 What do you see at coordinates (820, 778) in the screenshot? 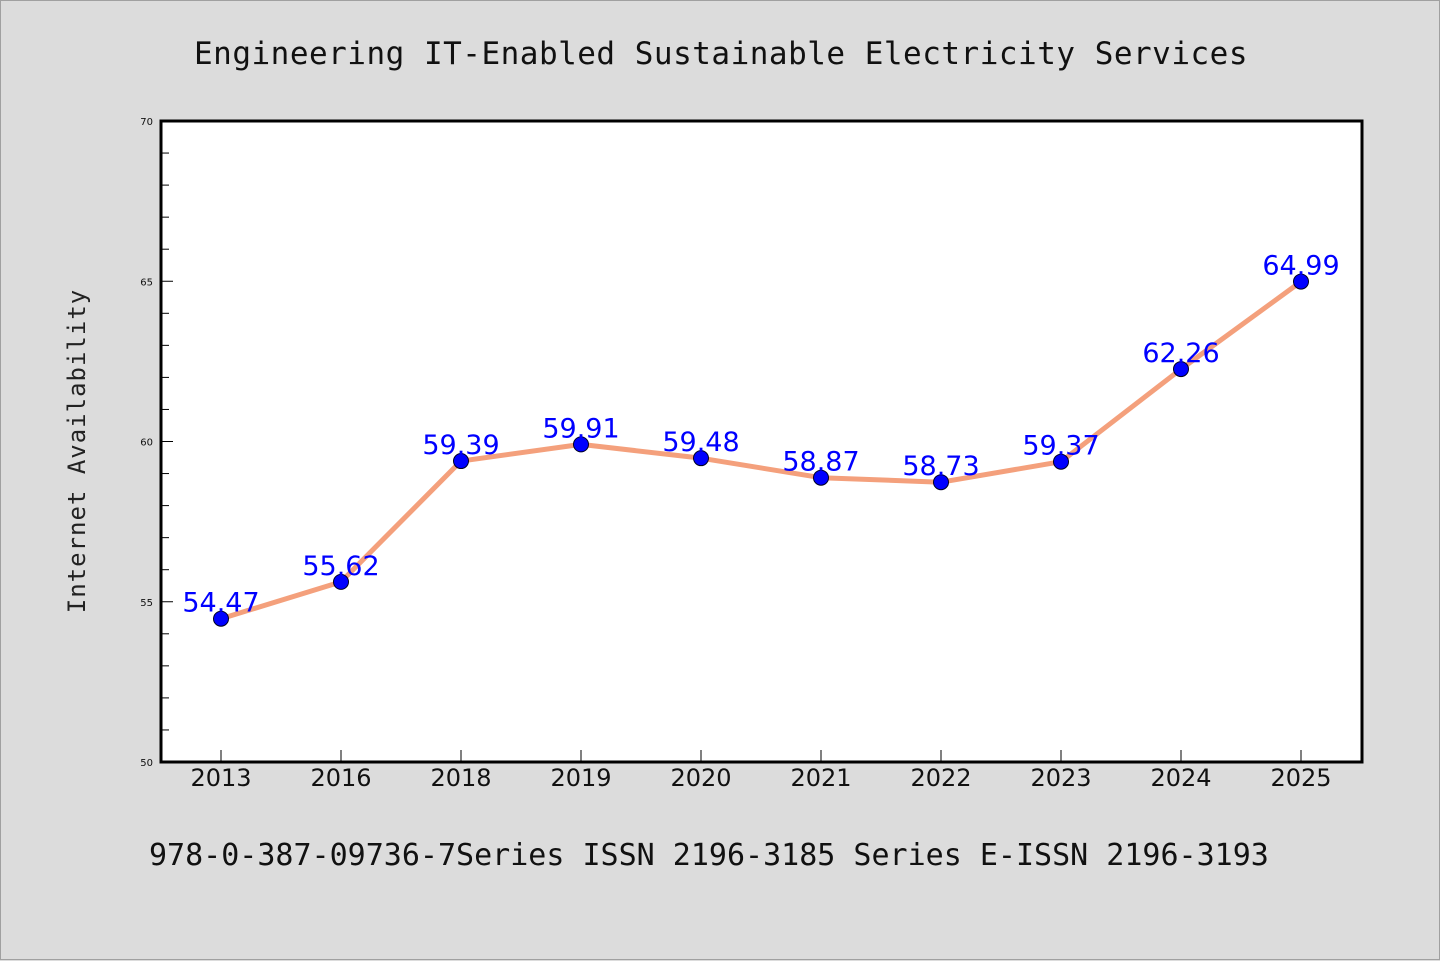
I see `x-tick-label: 2021` at bounding box center [820, 778].